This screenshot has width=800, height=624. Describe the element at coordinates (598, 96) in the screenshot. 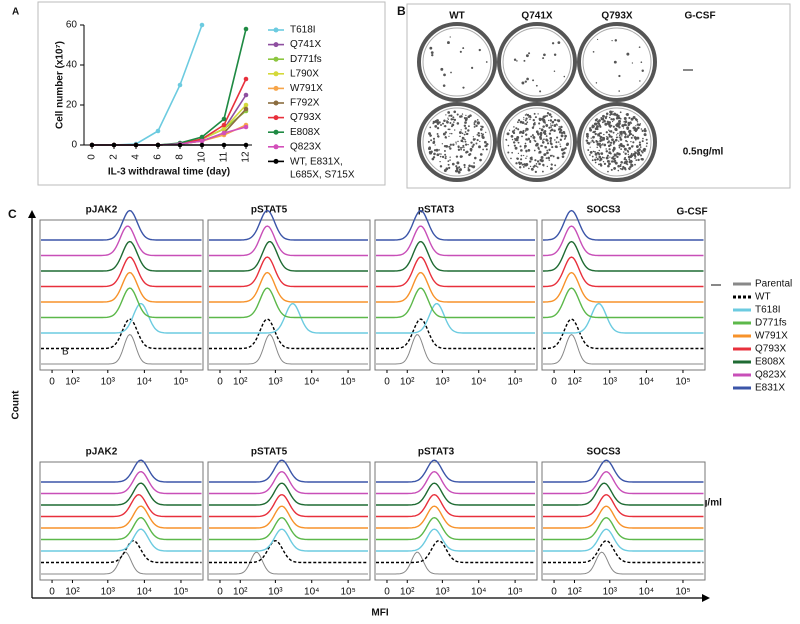

I see `panel-b-frame` at that location.